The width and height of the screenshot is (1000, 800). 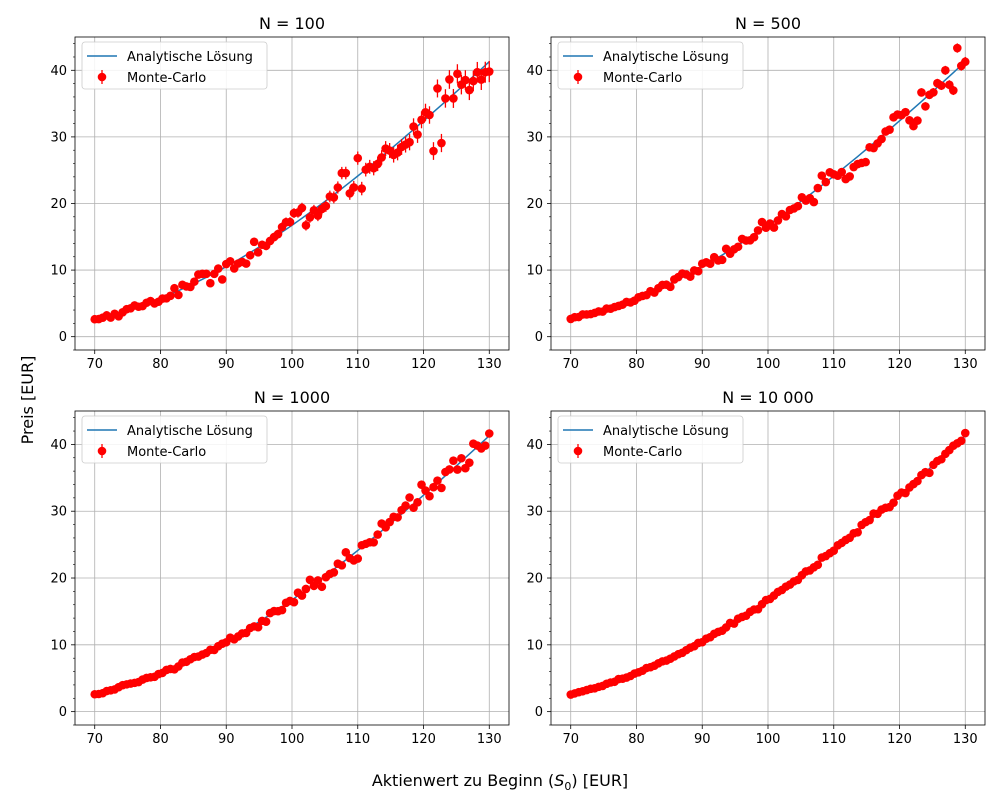 What do you see at coordinates (768, 397) in the screenshot?
I see `subplot-title: N = 10 000` at bounding box center [768, 397].